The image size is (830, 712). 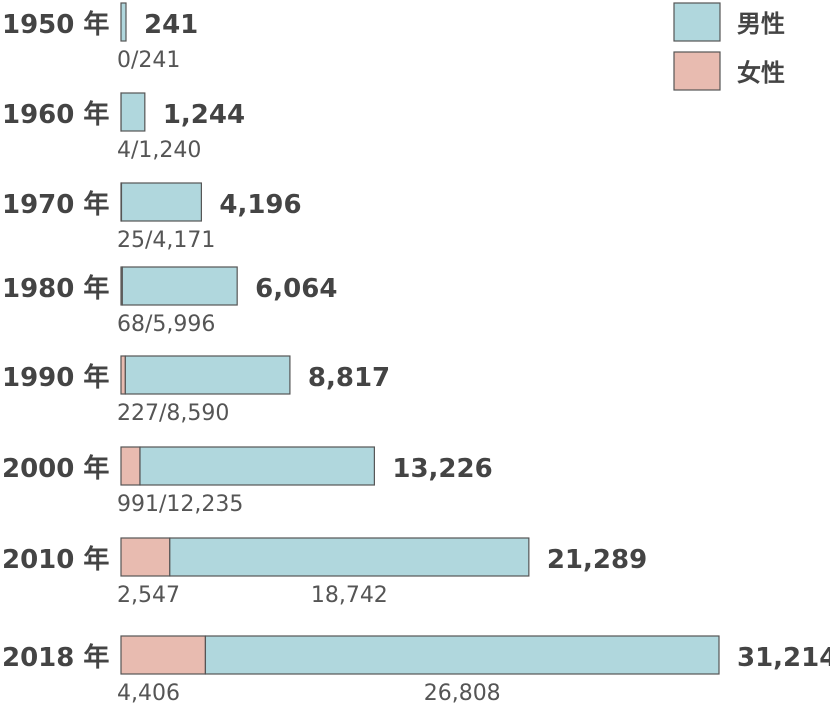 I want to click on year-label: 2018 年, so click(x=55, y=657).